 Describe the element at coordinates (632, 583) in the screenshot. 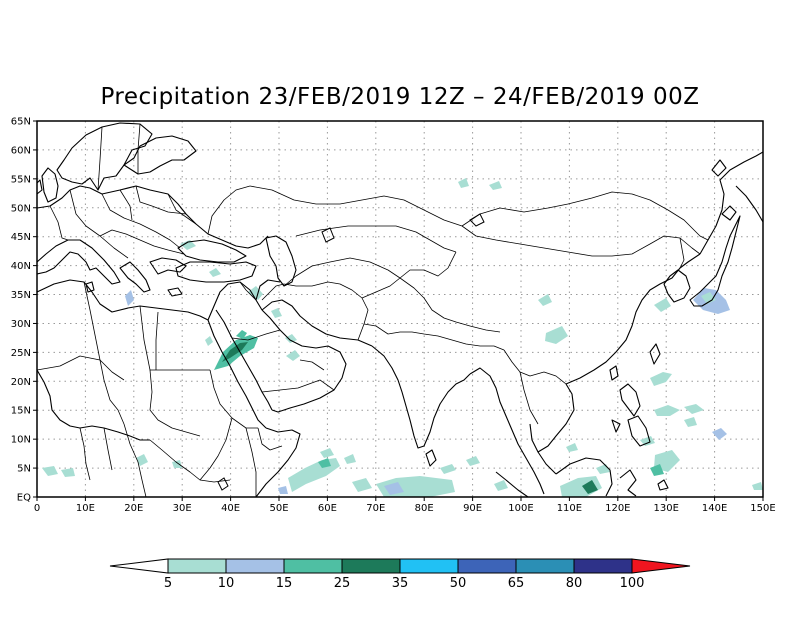

I see `colorbar-label: 100` at that location.